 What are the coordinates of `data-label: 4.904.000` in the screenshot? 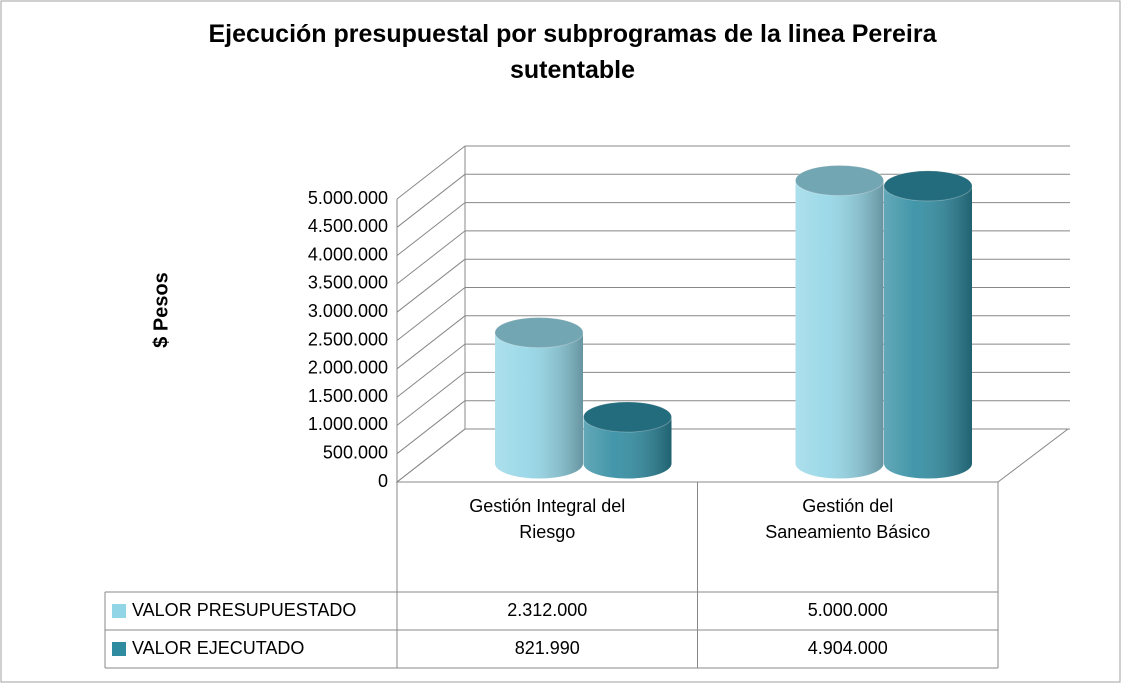 It's located at (848, 648).